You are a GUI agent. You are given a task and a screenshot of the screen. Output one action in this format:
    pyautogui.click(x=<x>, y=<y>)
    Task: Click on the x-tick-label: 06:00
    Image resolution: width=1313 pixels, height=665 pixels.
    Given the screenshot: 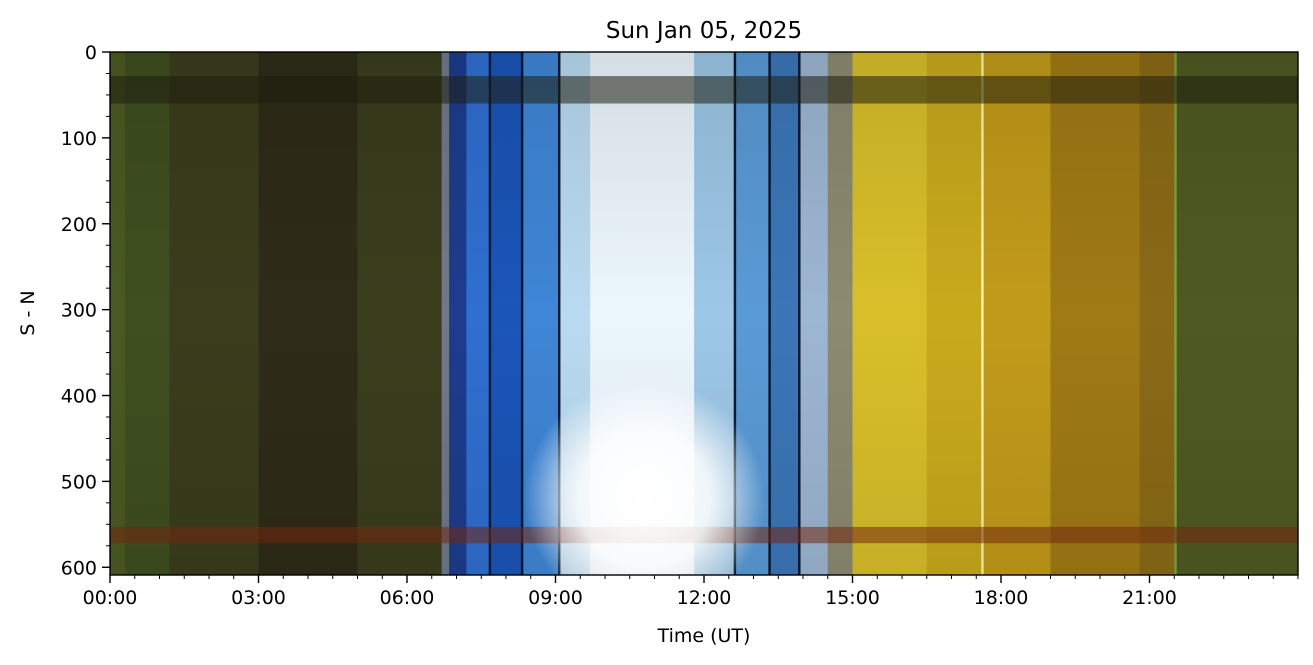 What is the action you would take?
    pyautogui.click(x=407, y=598)
    